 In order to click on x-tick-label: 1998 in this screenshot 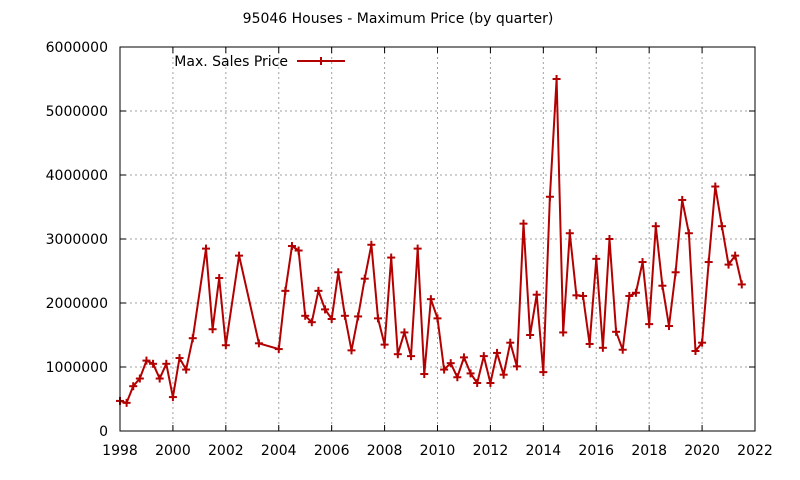, I will do `click(120, 451)`.